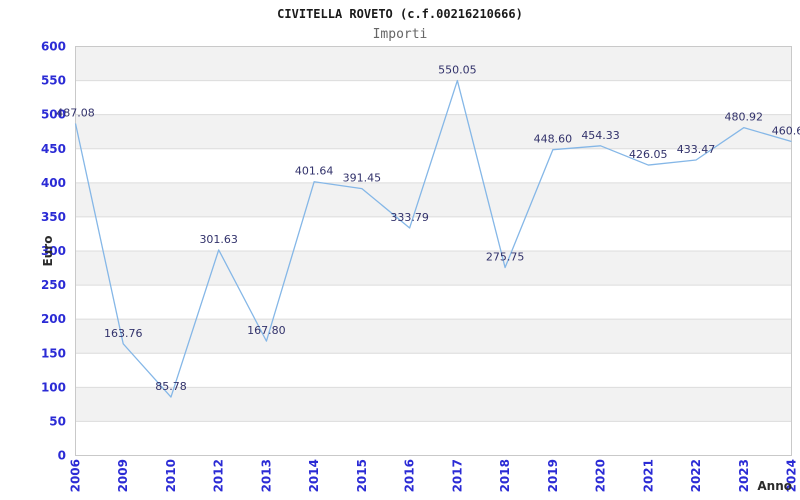 Image resolution: width=800 pixels, height=500 pixels. What do you see at coordinates (53, 387) in the screenshot?
I see `y-axis-tick-label: 100` at bounding box center [53, 387].